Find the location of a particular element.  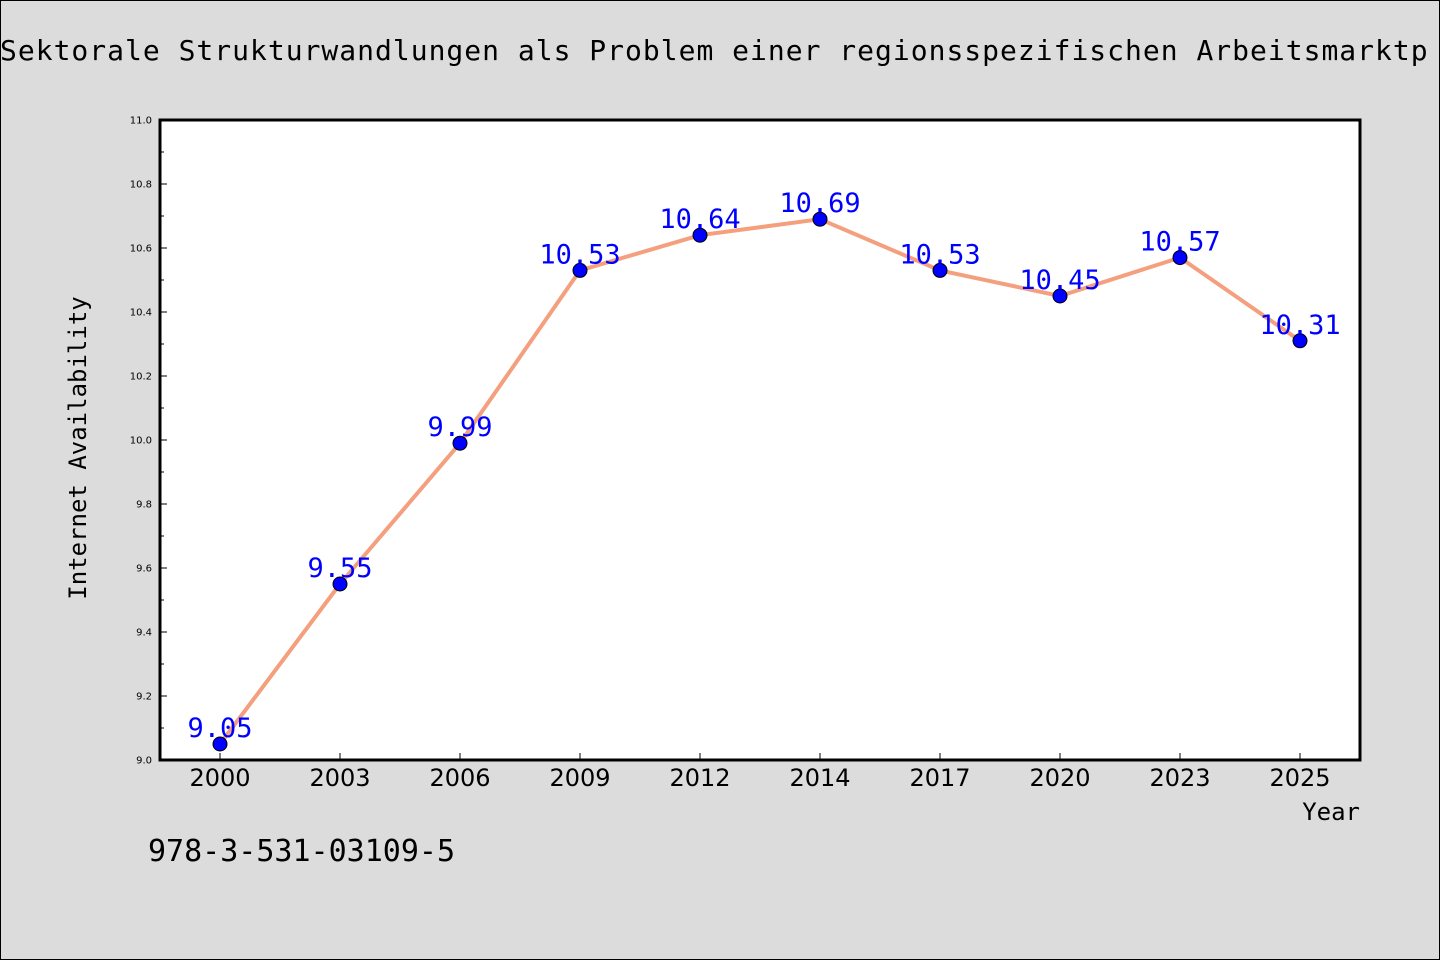

x-tick-label: 2009 is located at coordinates (579, 778).